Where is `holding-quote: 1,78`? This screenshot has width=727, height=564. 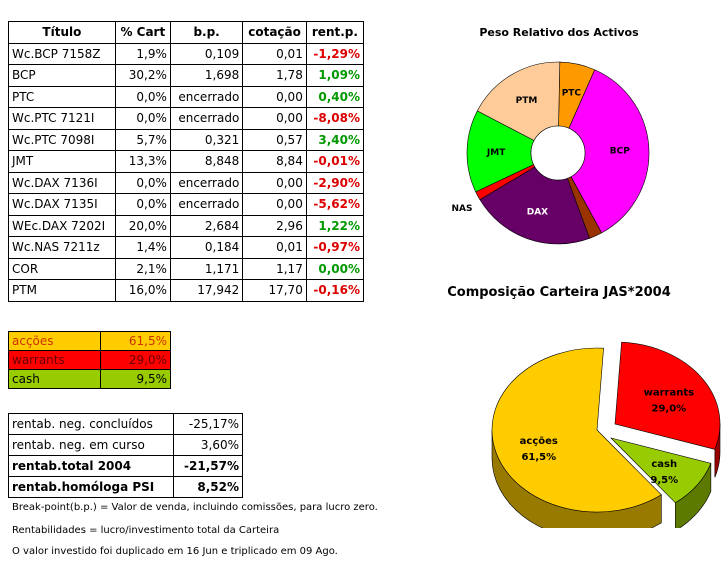 holding-quote: 1,78 is located at coordinates (274, 75).